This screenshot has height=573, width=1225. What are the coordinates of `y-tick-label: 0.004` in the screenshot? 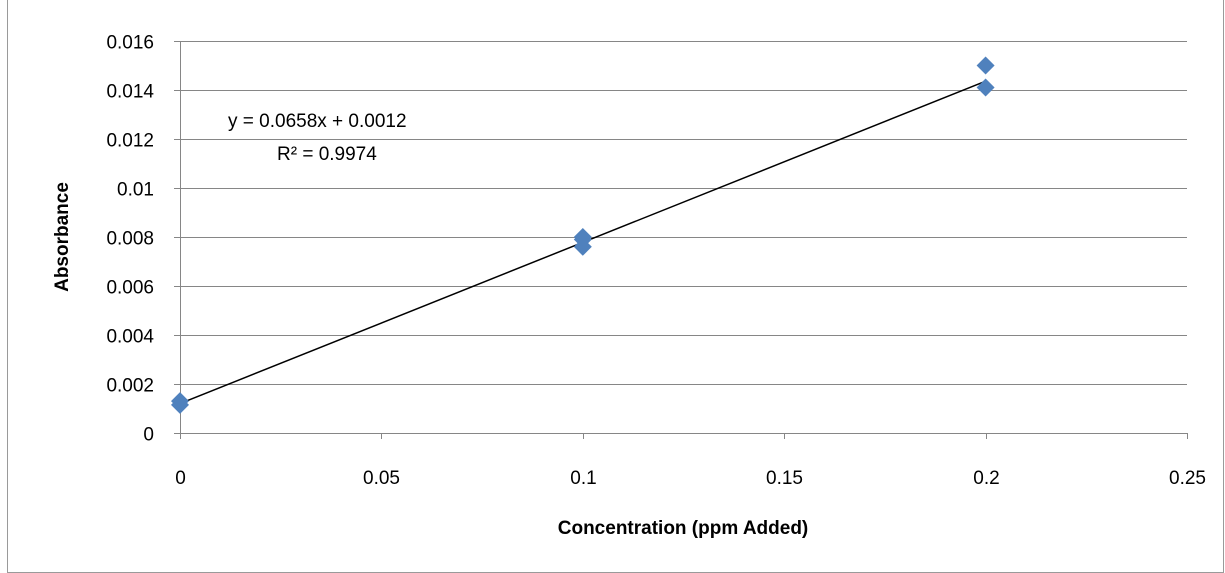 It's located at (130, 337).